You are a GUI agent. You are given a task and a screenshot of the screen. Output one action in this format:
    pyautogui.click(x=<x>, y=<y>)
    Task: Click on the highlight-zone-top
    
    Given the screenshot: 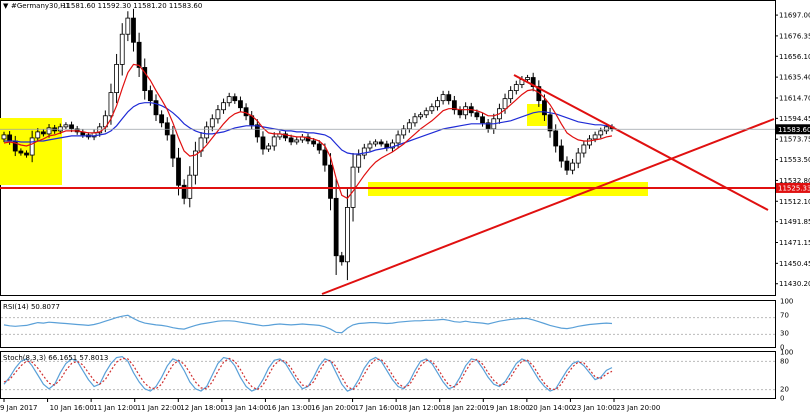 What is the action you would take?
    pyautogui.click(x=537, y=115)
    